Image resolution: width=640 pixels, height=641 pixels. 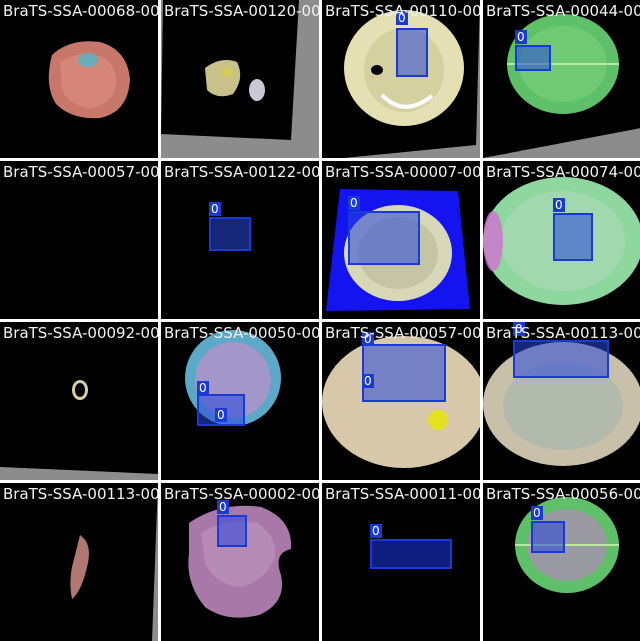 I want to click on image-tile: 0 0 BraTS-SSA-00057-000-t2w.png, so click(x=401, y=401).